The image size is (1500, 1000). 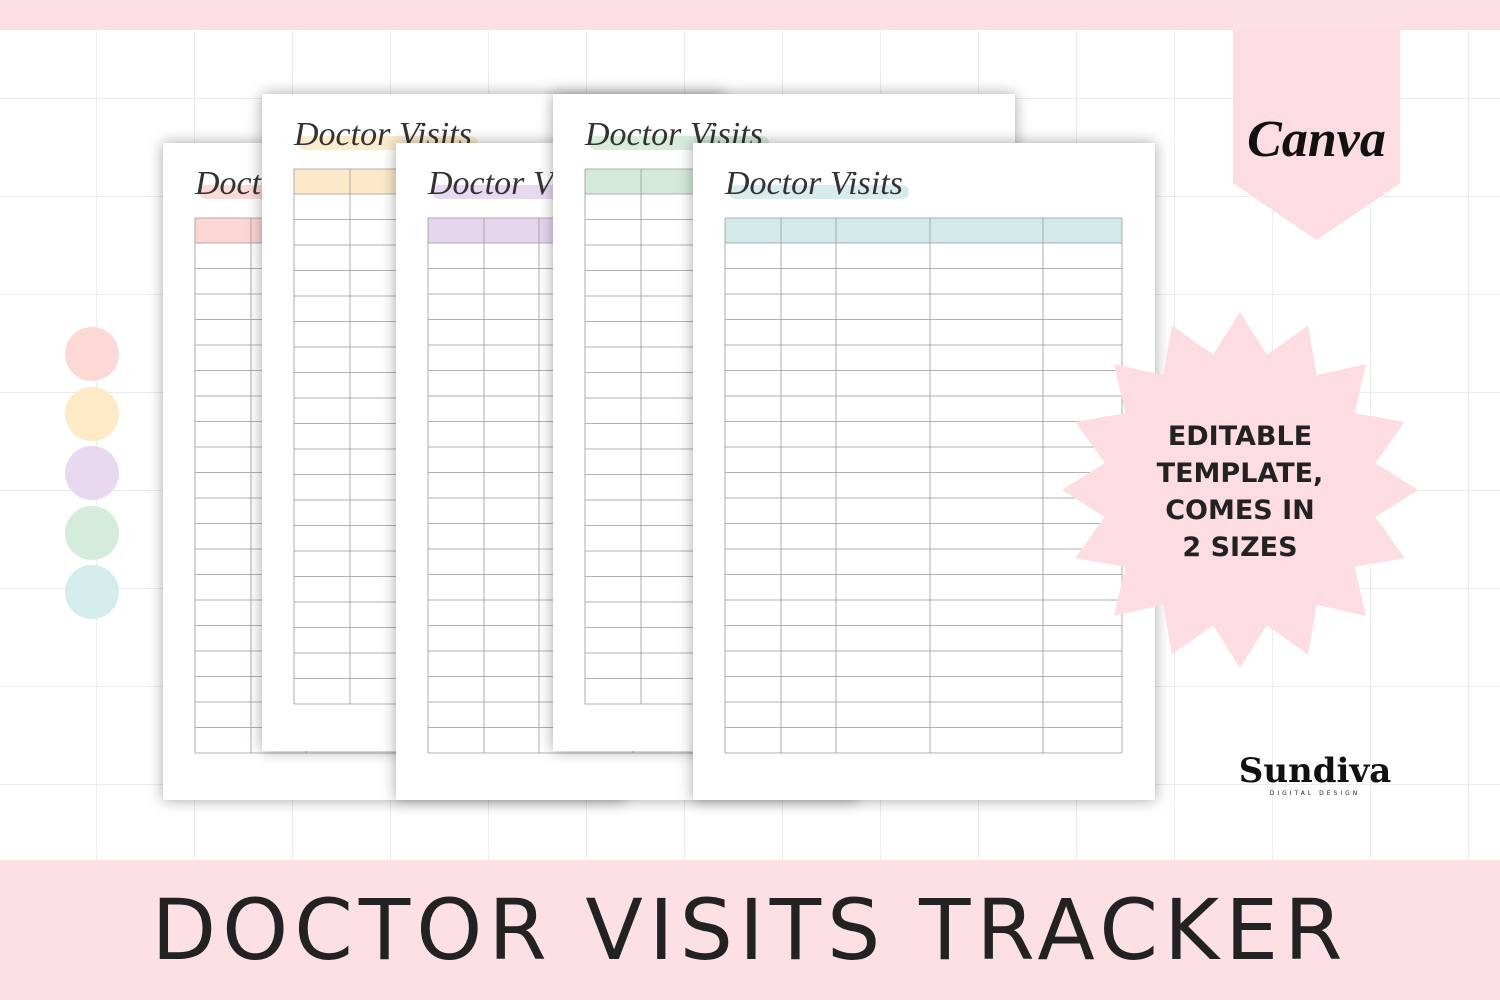 I want to click on starburst-text: EDITABLE TEMPLATE, COMES IN 2 SIZES, so click(x=1240, y=492).